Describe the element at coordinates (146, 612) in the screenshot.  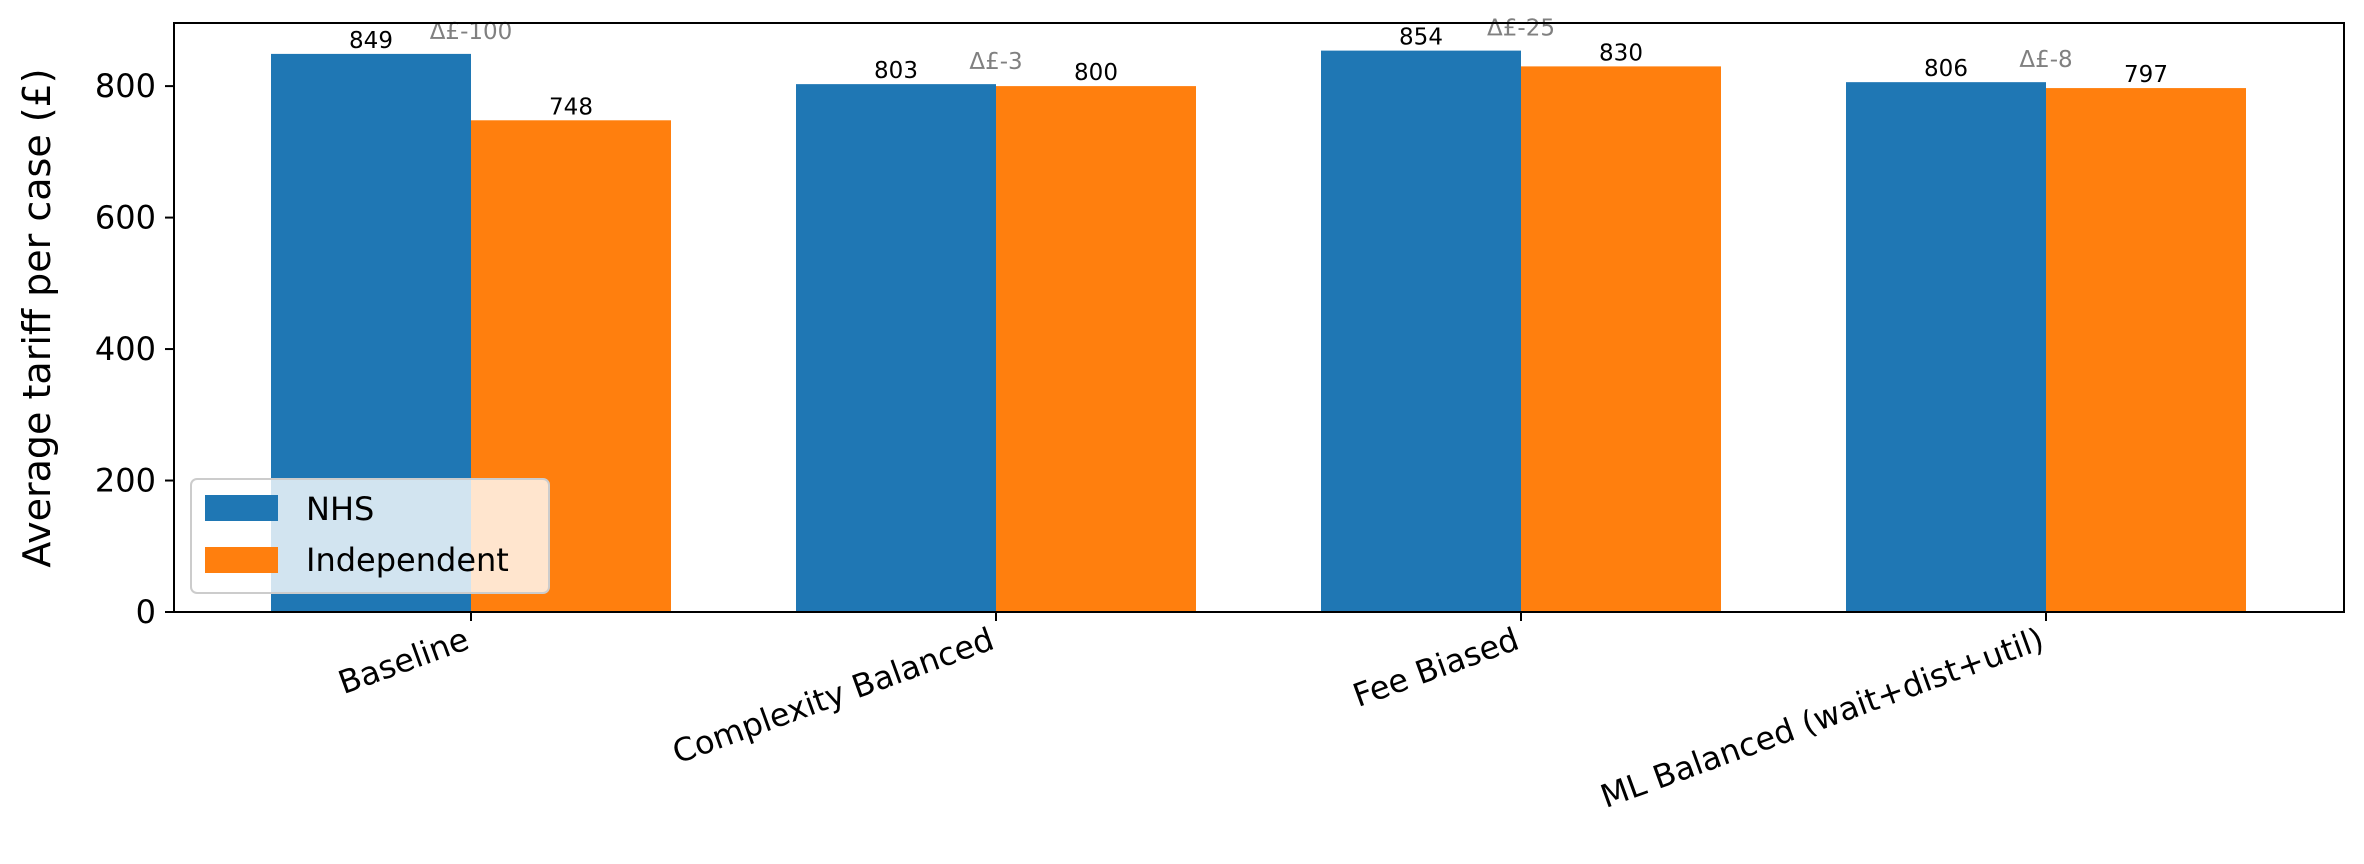
I see `y-tick-label-0: 0` at that location.